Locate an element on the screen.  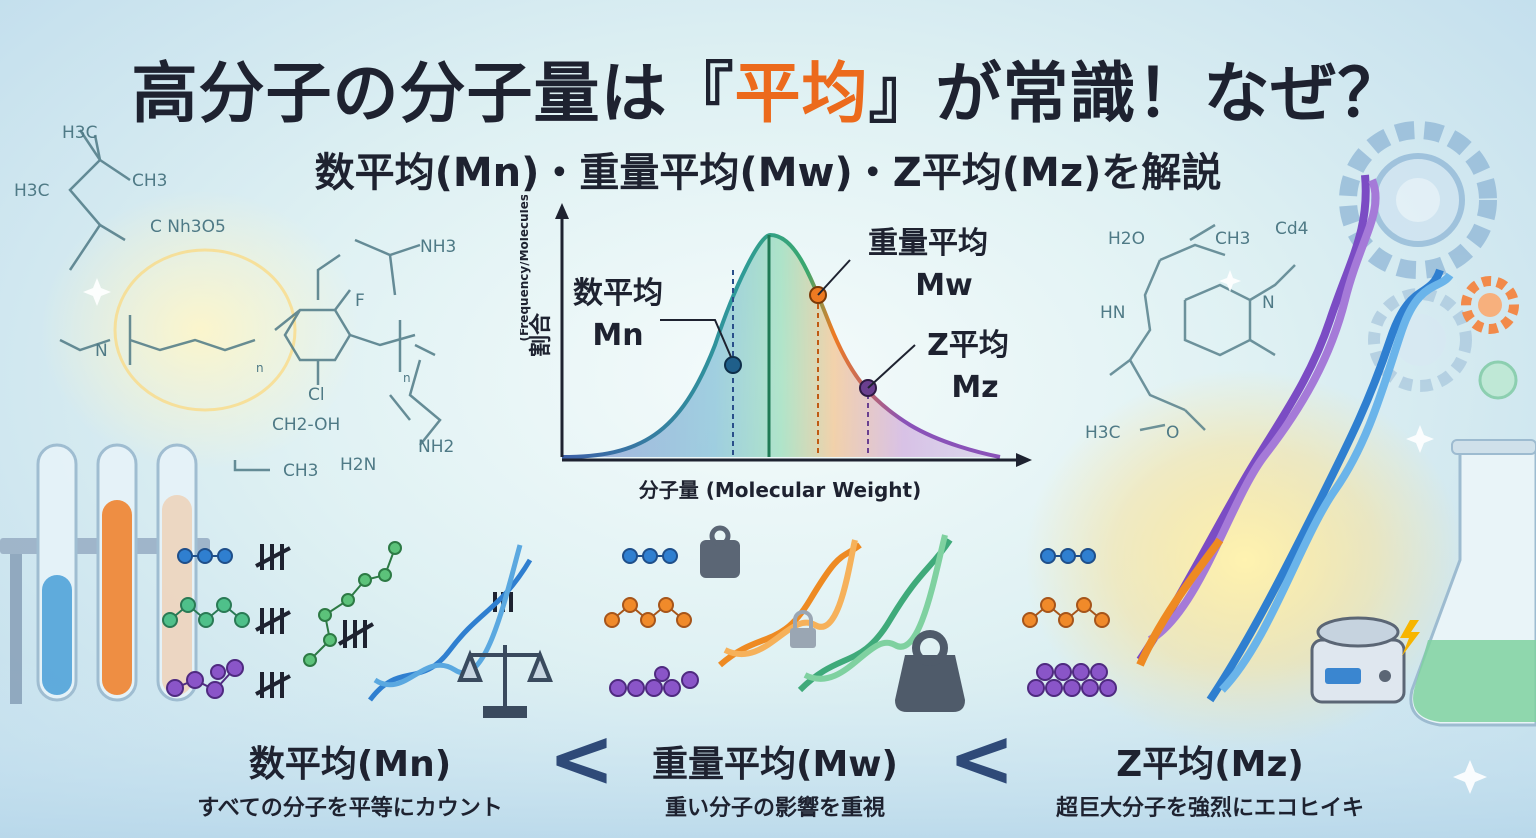
chem-o-right: O is located at coordinates (1172, 433).